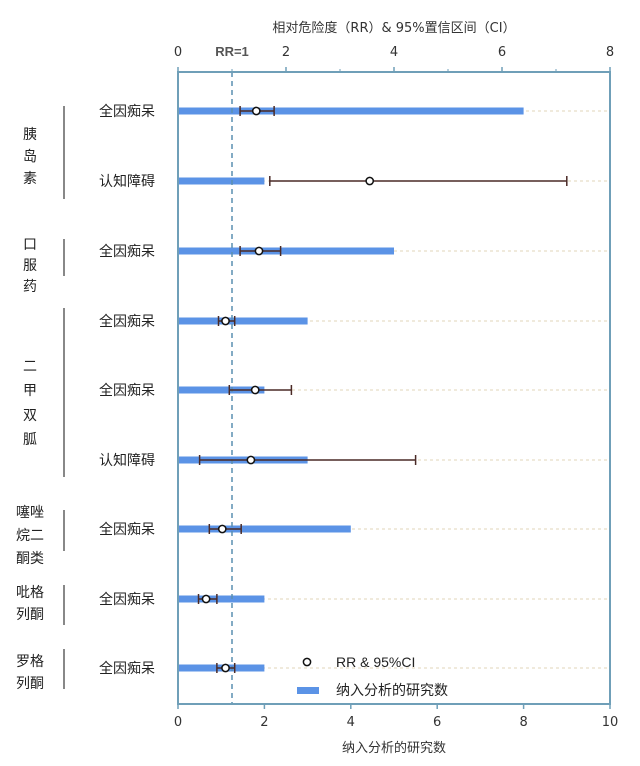 This screenshot has height=766, width=640. What do you see at coordinates (394, 748) in the screenshot?
I see `bottom-axis-title: 纳入分析的研究数` at bounding box center [394, 748].